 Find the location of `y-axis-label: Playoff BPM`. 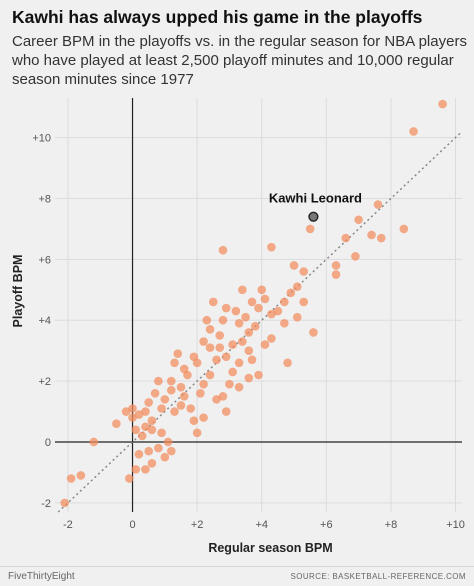

y-axis-label: Playoff BPM is located at coordinates (18, 291).